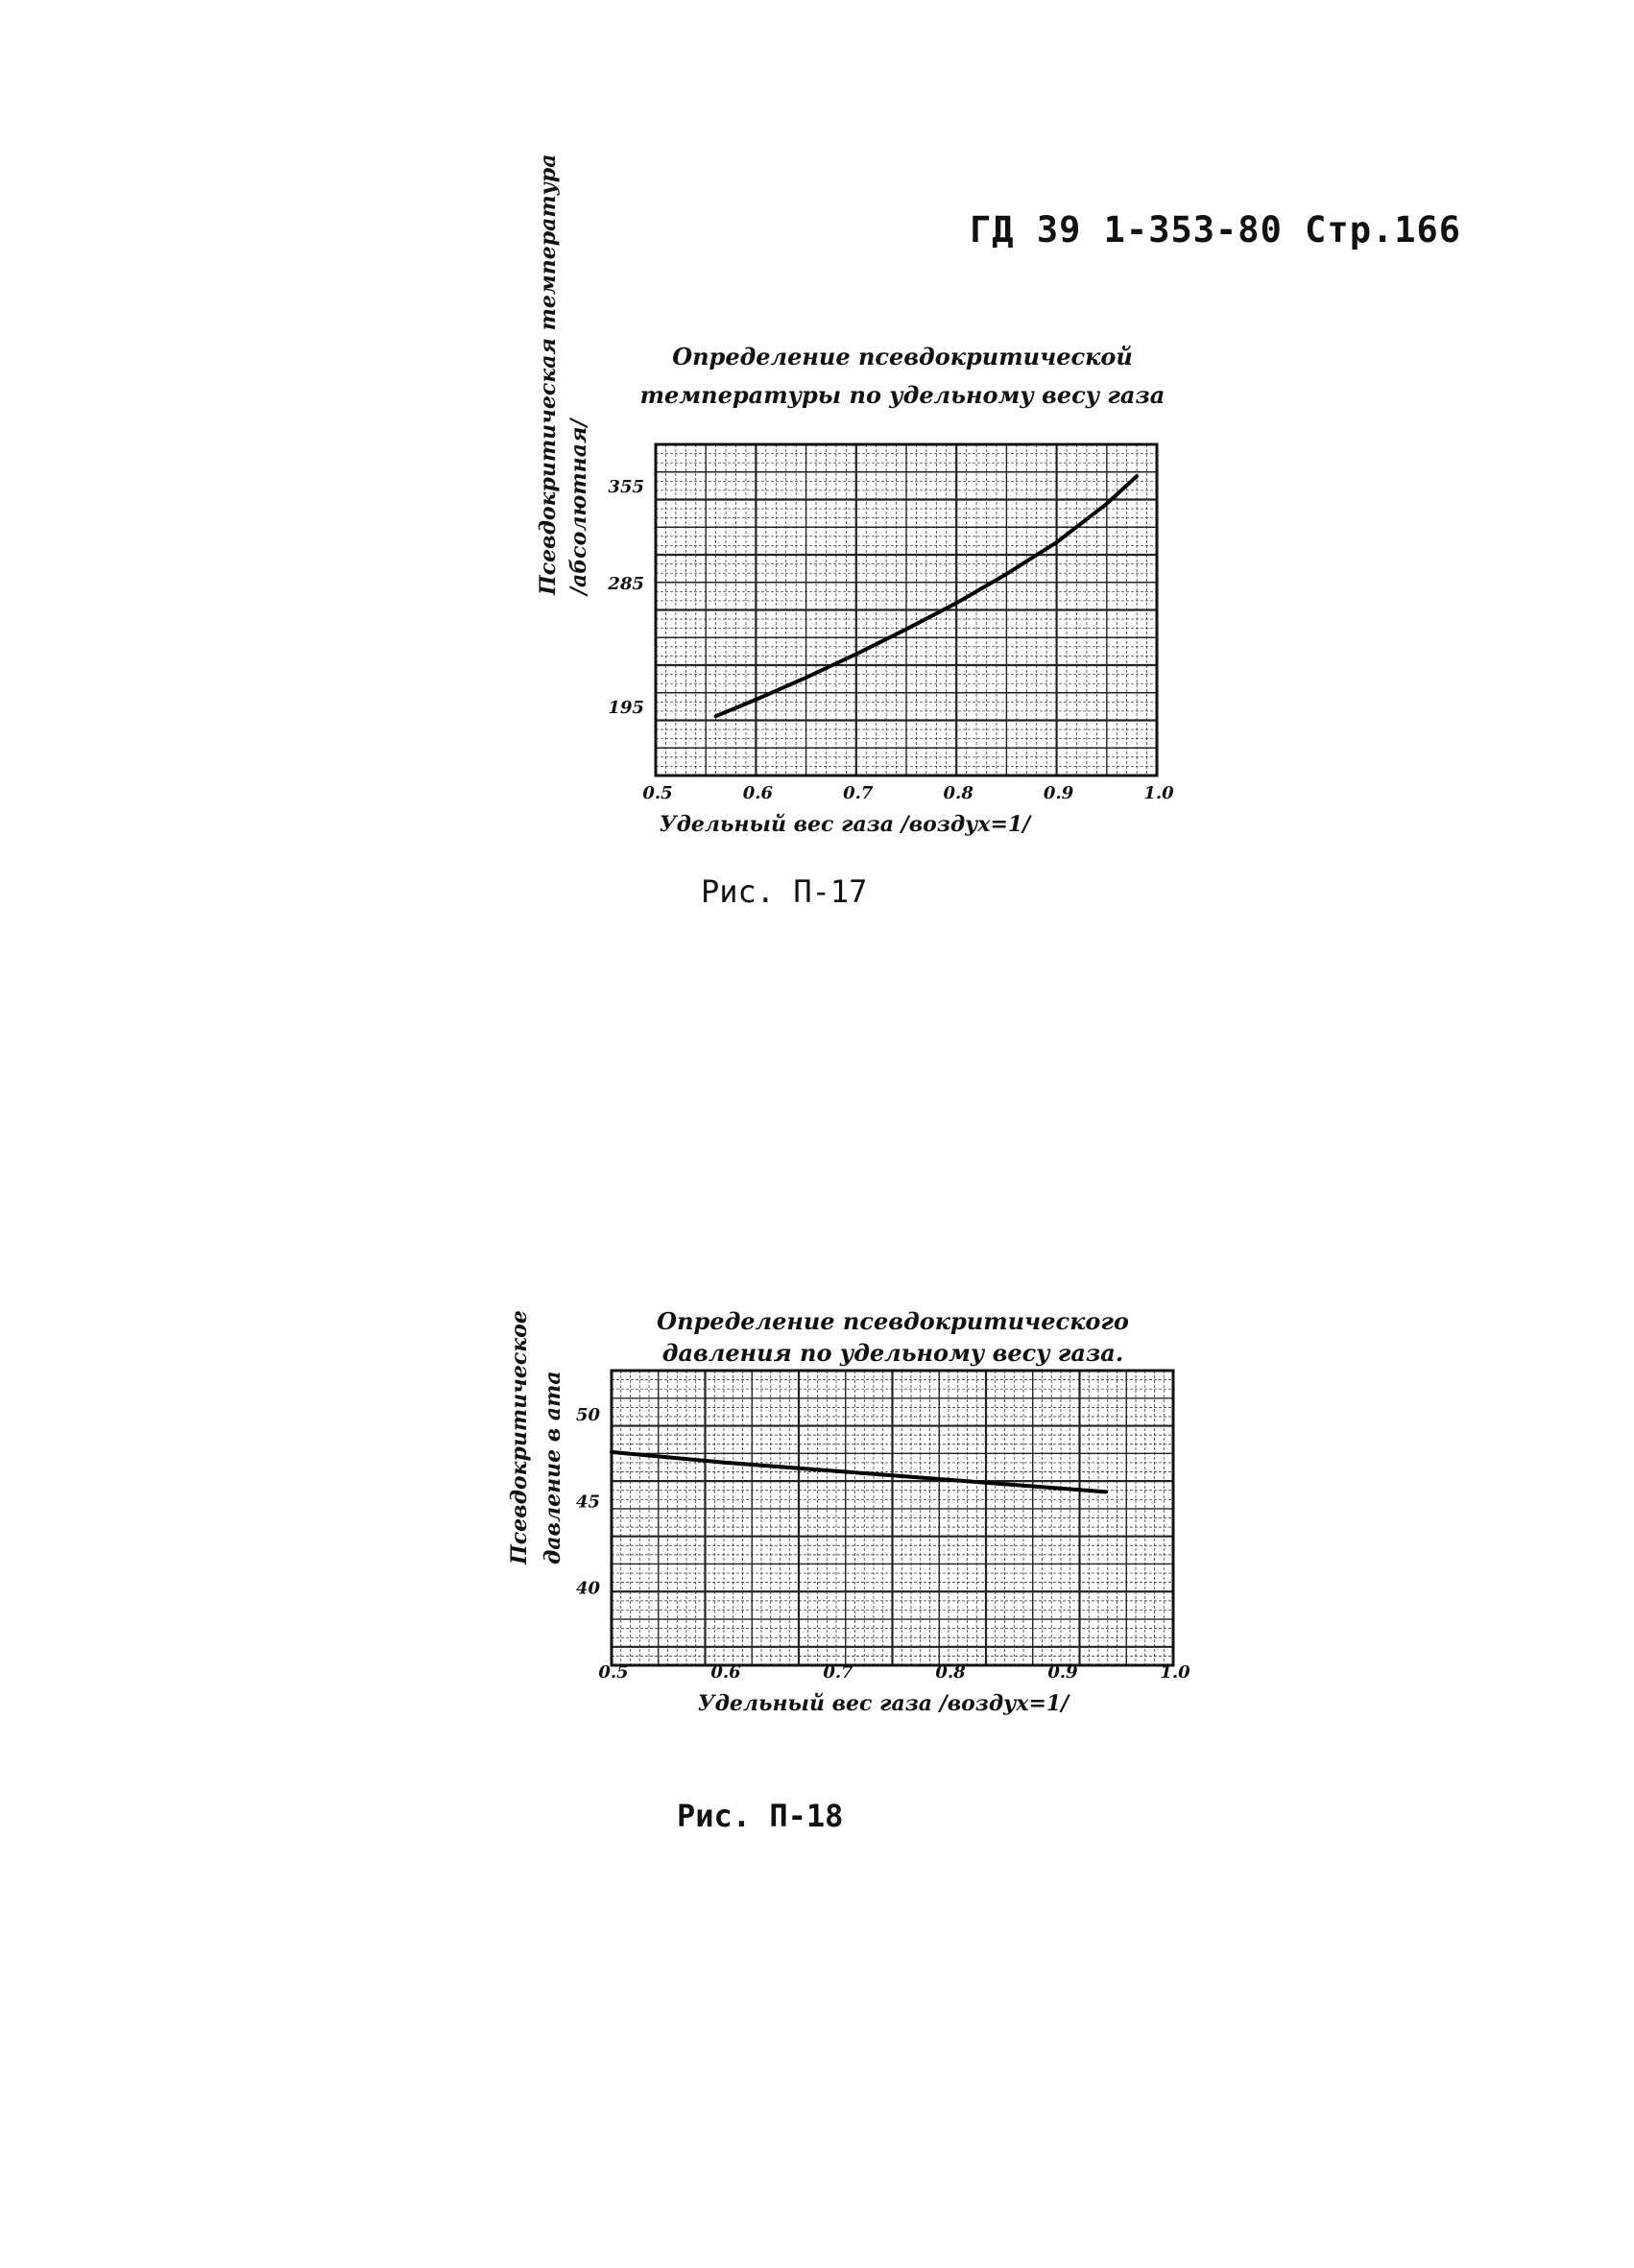 This screenshot has height=2268, width=1634. Describe the element at coordinates (761, 1816) in the screenshot. I see `figure-caption-18: Рис. П-18` at that location.